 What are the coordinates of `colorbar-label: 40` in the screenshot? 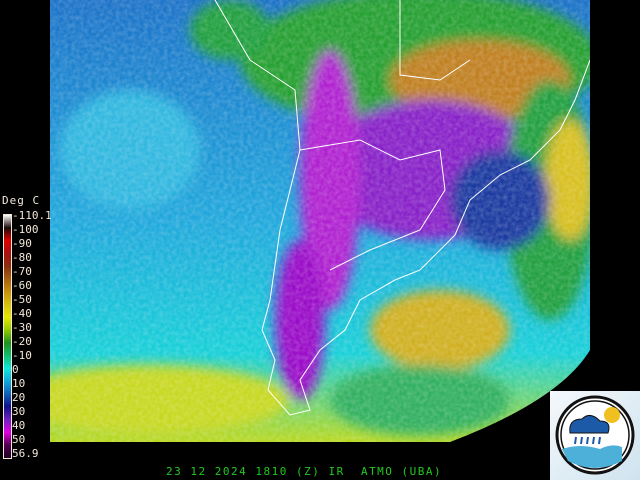 It's located at (19, 425).